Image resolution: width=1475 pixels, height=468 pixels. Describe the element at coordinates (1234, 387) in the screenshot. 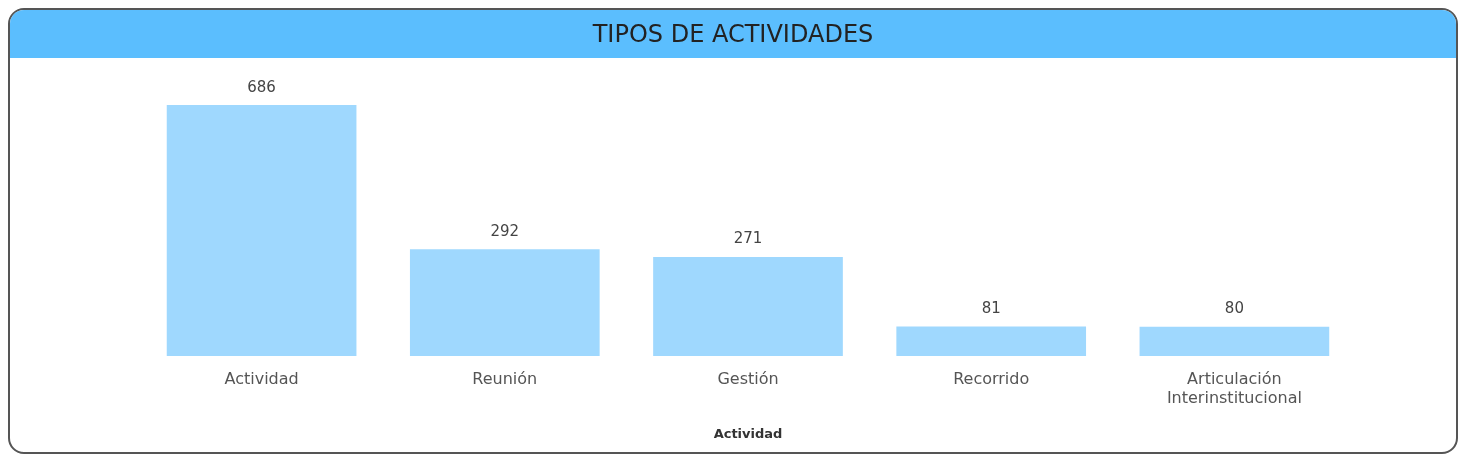

I see `x-tick-label: Articulación Interinstitucional` at that location.